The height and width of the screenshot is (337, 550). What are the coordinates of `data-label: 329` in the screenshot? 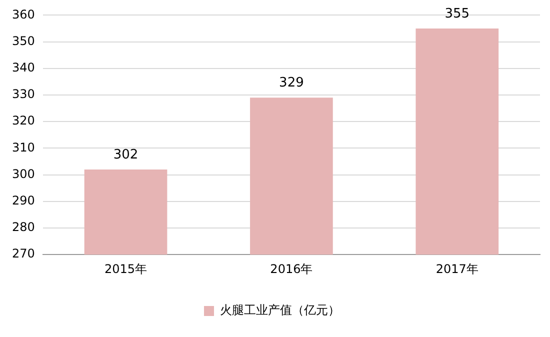 It's located at (291, 83).